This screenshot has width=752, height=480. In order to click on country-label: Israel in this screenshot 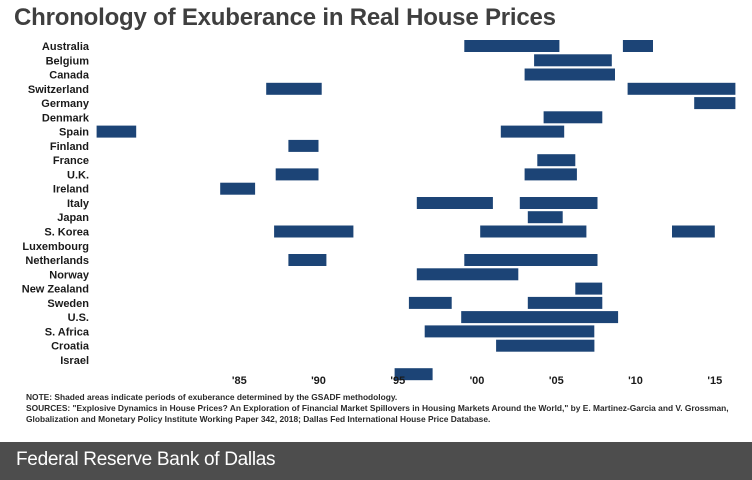, I will do `click(74, 361)`.